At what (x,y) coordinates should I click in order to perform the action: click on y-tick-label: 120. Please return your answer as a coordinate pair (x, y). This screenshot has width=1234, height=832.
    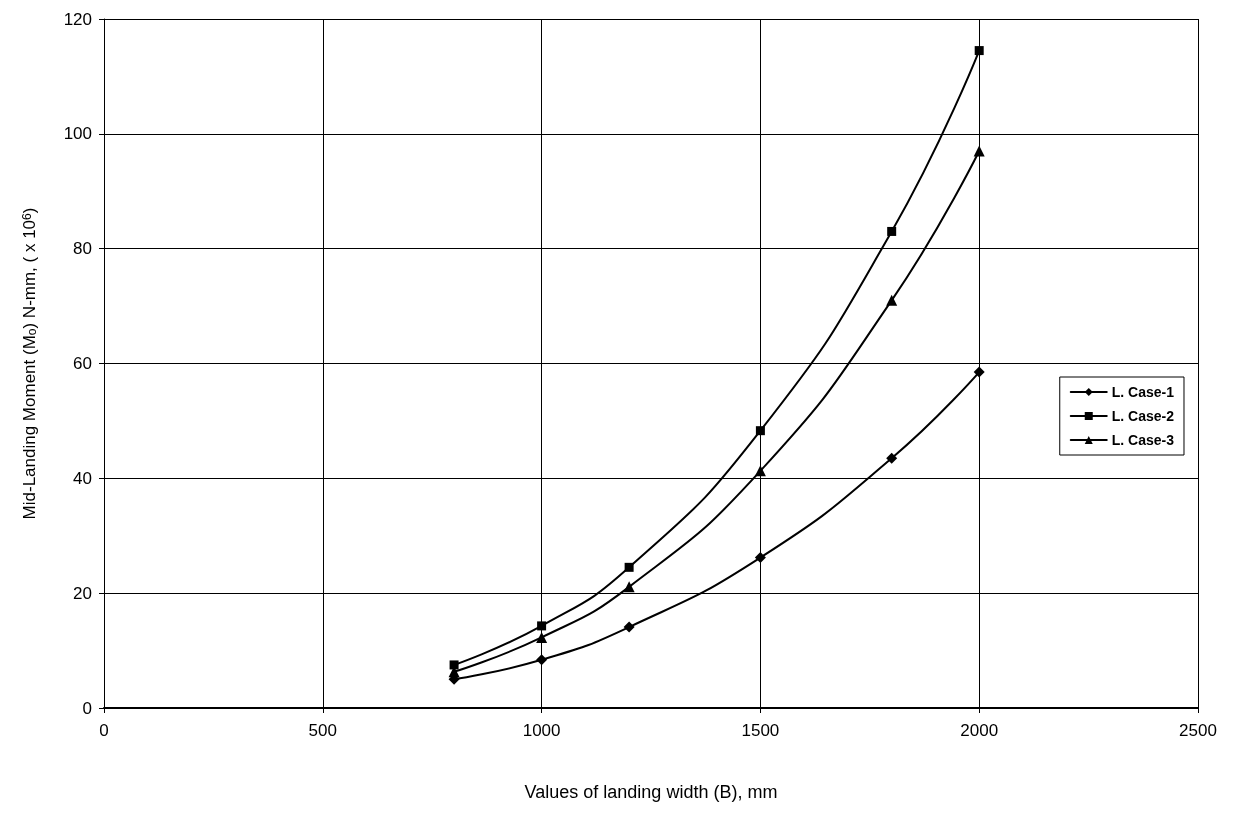
    Looking at the image, I should click on (77, 19).